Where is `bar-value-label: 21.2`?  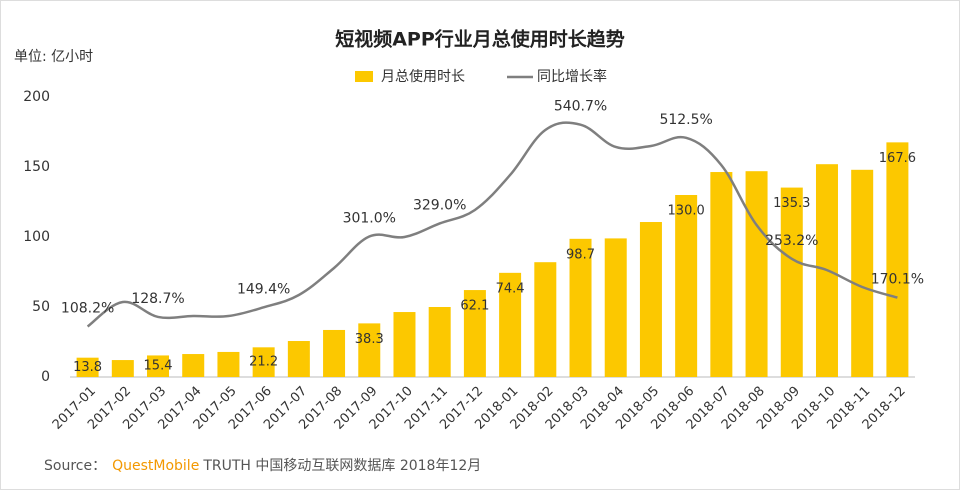
bar-value-label: 21.2 is located at coordinates (263, 362).